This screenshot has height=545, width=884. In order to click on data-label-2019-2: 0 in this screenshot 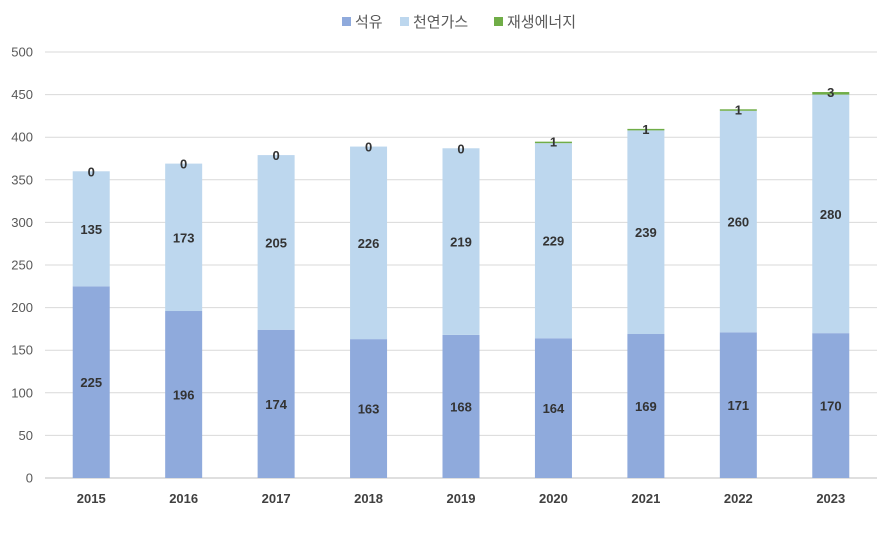, I will do `click(460, 148)`.